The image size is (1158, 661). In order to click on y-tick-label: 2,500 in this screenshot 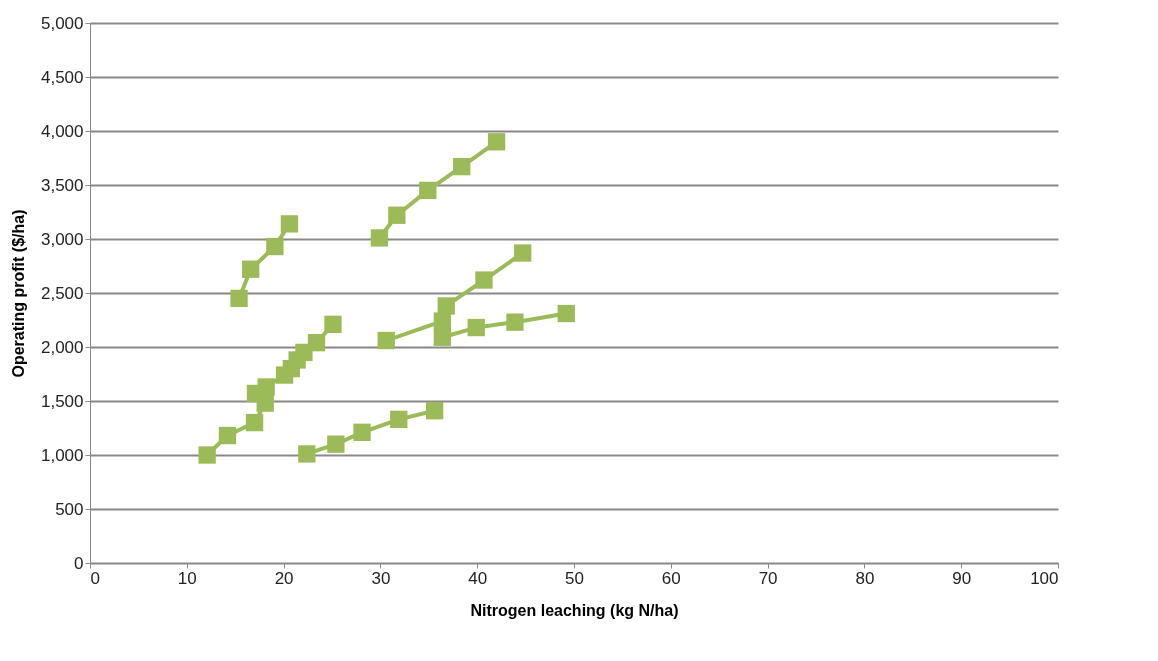, I will do `click(62, 293)`.